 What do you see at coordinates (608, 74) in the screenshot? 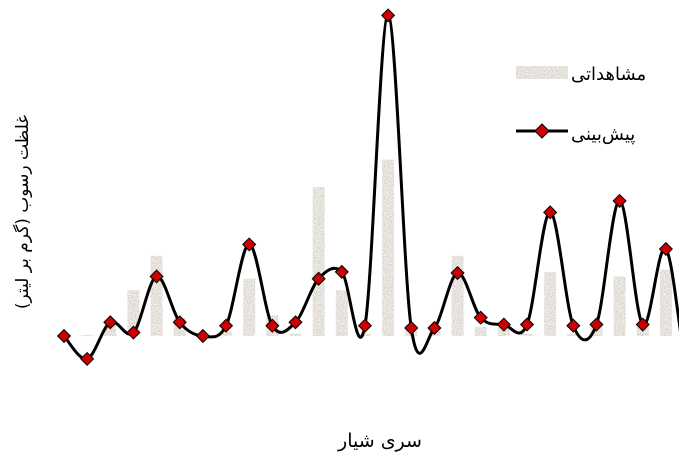
I see `legend-label-observed: مشاهداتی` at bounding box center [608, 74].